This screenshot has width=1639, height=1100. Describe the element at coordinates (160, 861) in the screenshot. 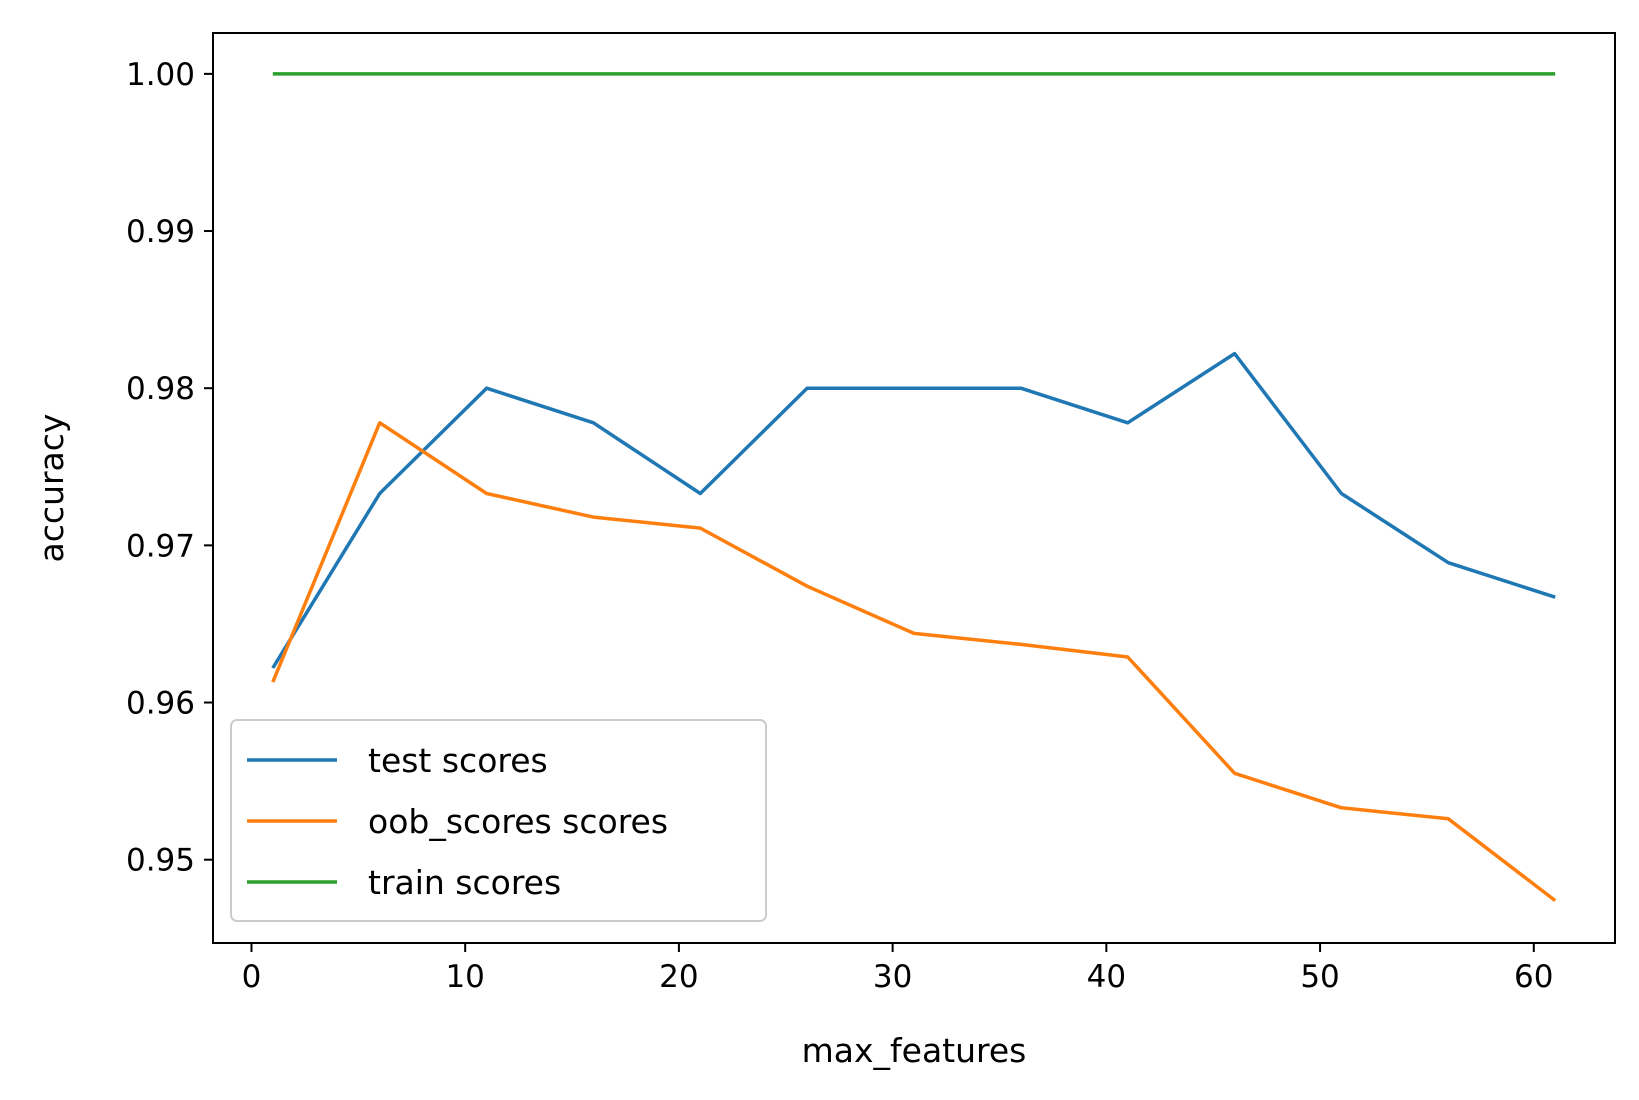

I see `y-tick-label: 0.95` at that location.